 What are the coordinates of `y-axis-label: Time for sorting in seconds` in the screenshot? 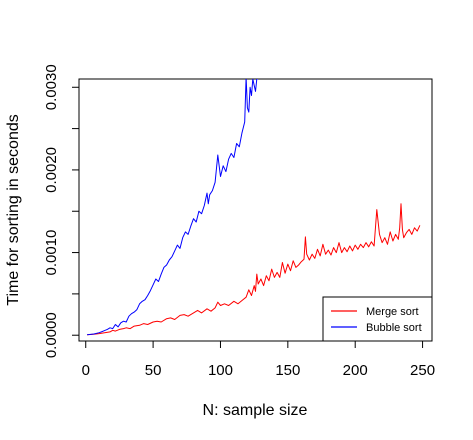 It's located at (13, 209).